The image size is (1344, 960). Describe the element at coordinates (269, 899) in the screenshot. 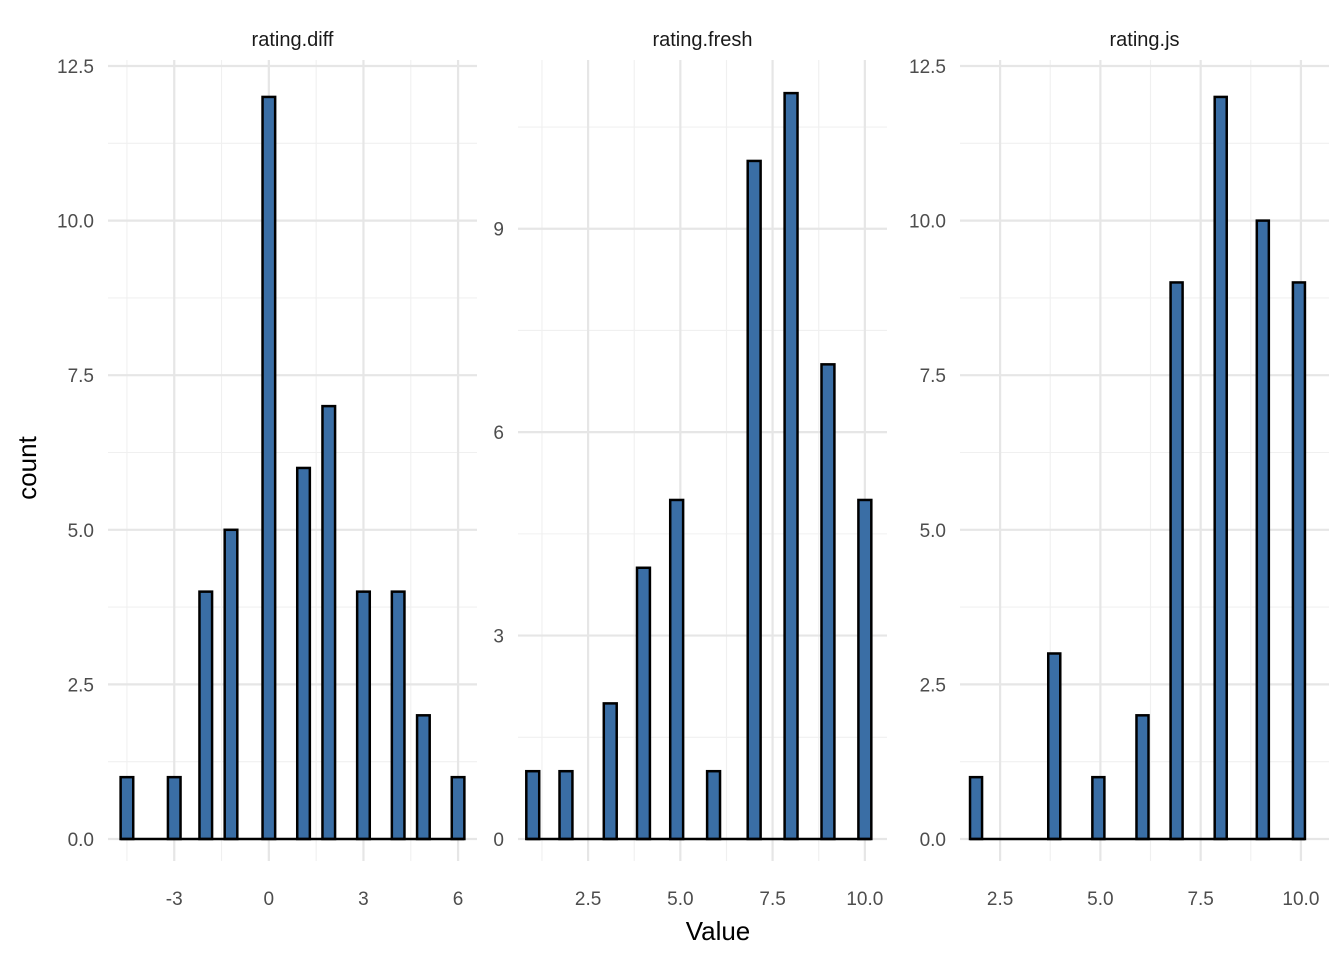

I see `x-tick-label: 0` at that location.